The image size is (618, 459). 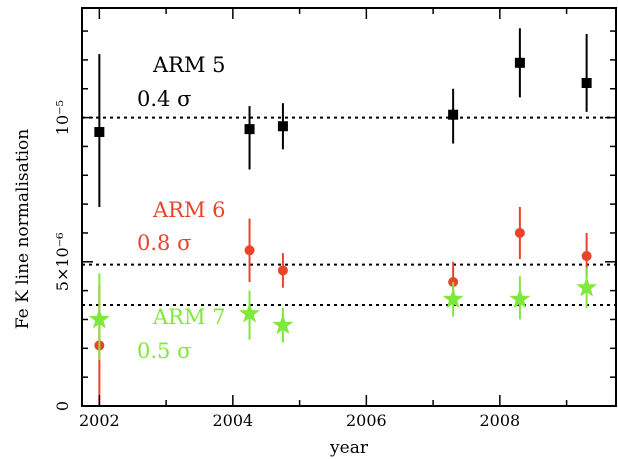 What do you see at coordinates (189, 210) in the screenshot?
I see `series-label-arm6: ARM 6` at bounding box center [189, 210].